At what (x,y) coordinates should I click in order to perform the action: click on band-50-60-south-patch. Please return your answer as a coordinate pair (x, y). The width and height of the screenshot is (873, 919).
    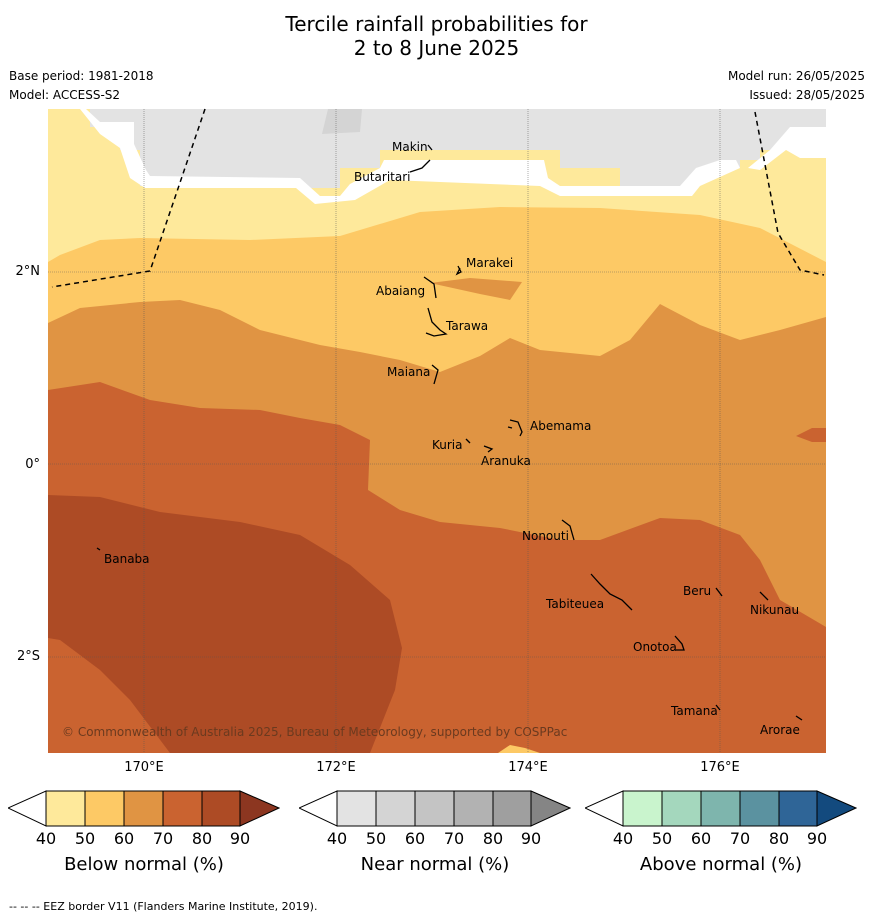
    Looking at the image, I should click on (519, 749).